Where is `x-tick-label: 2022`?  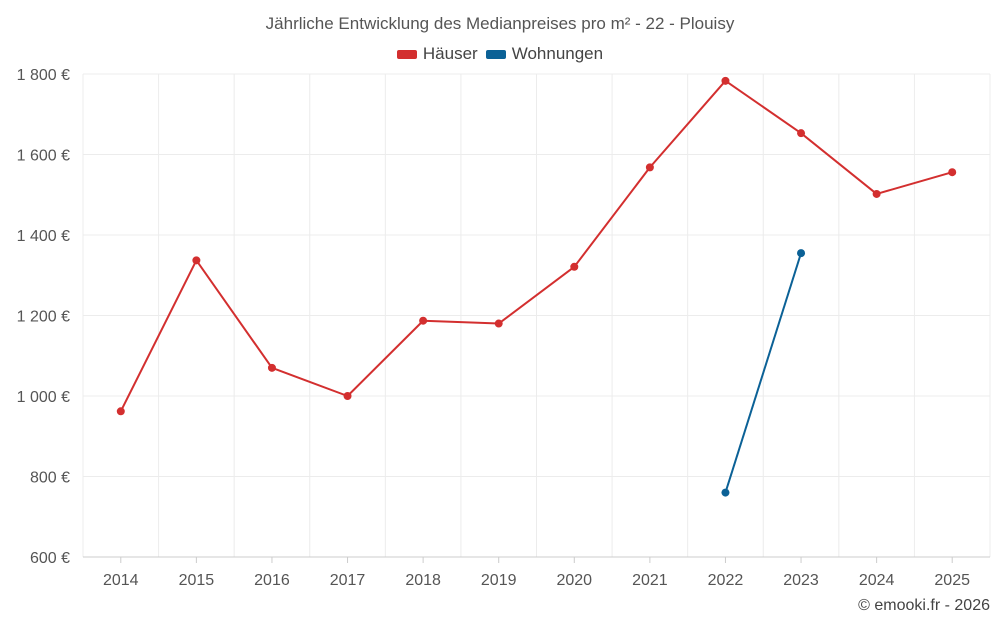 x-tick-label: 2022 is located at coordinates (726, 580).